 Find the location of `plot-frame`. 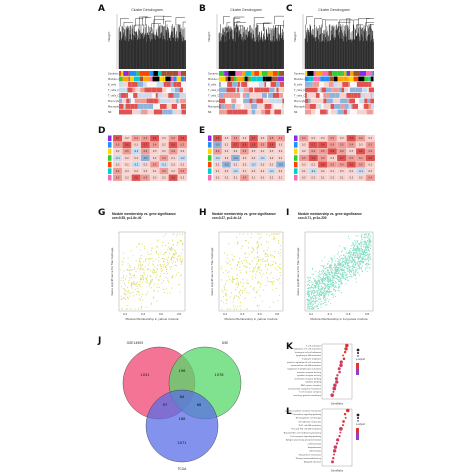

plot-frame is located at coordinates (152, 271).